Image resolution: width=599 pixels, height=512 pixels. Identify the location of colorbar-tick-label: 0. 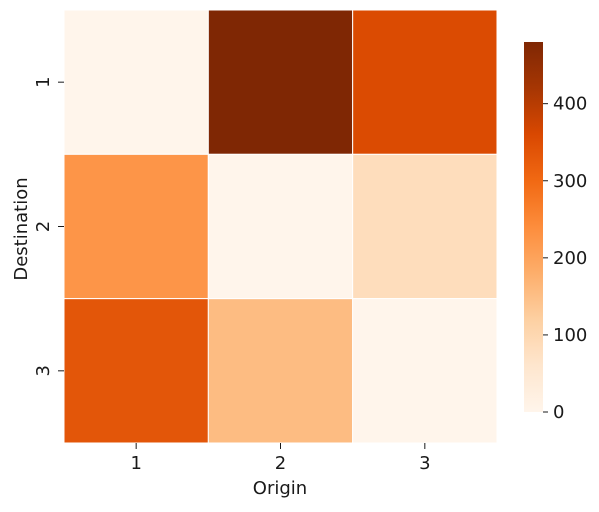
(558, 412).